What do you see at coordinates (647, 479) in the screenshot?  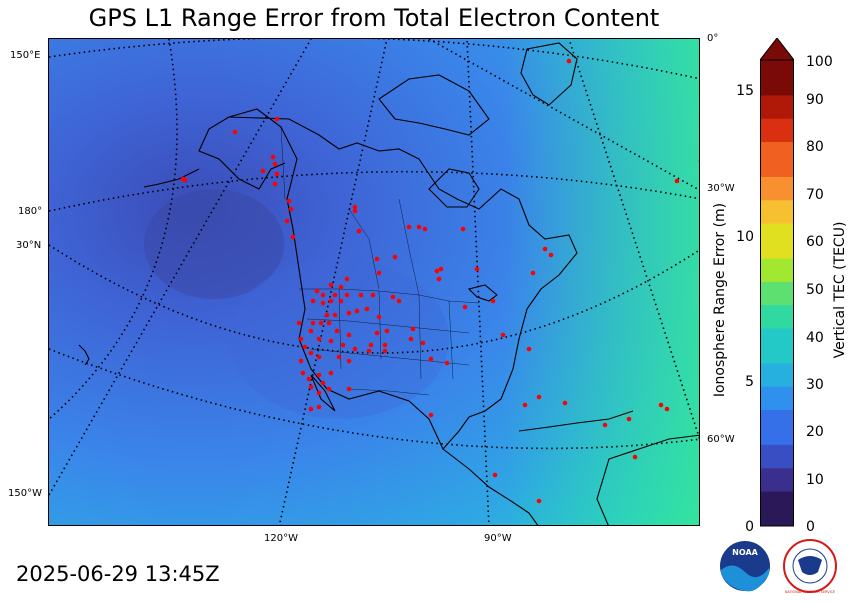 I see `south-america-outline` at bounding box center [647, 479].